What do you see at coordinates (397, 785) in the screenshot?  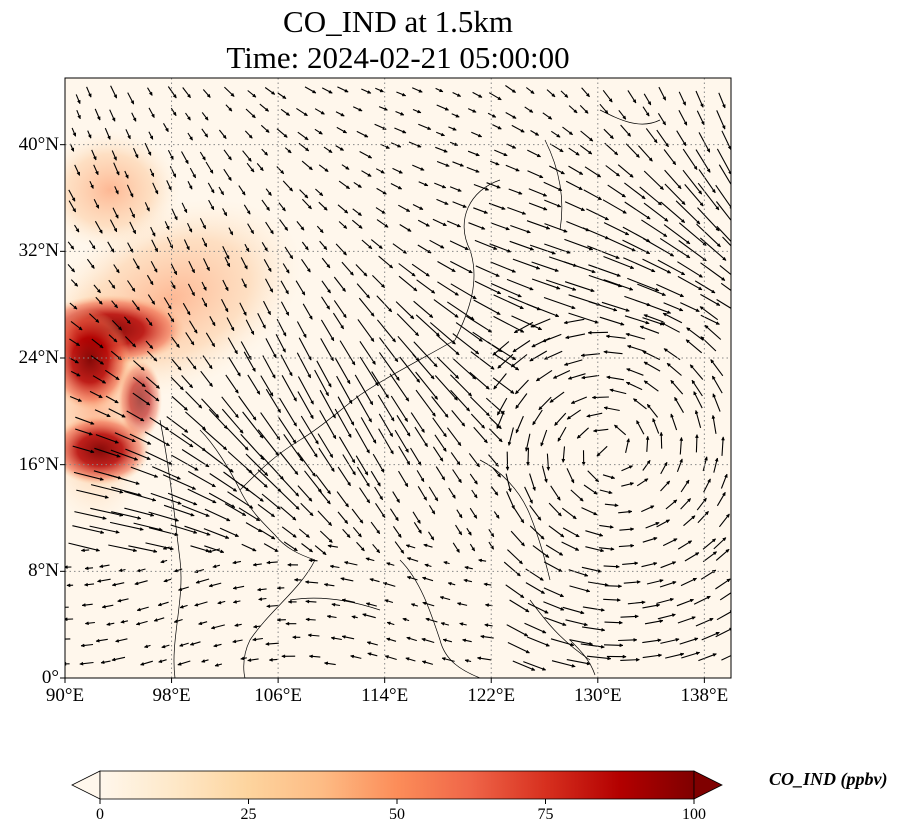 I see `colorbar-body` at bounding box center [397, 785].